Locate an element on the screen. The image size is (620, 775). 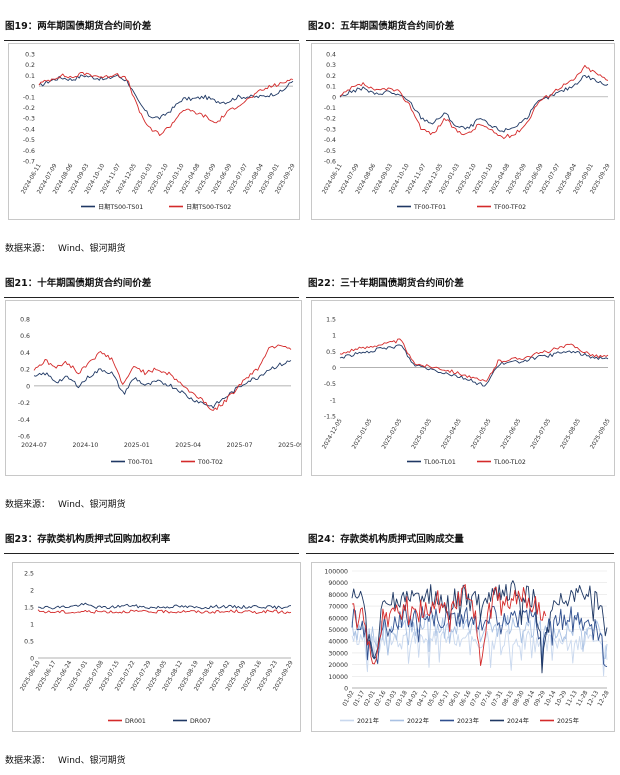
figure-title-21: 图21：十年期国债期货合约间价差 is located at coordinates (78, 283).